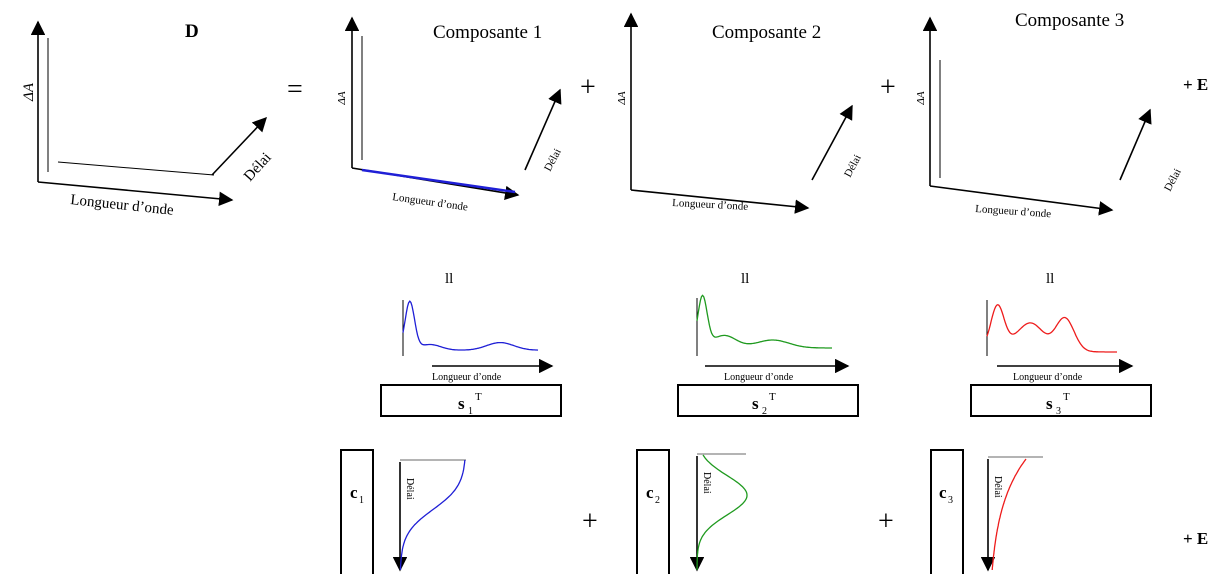 The image size is (1217, 574). What do you see at coordinates (342, 98) in the screenshot?
I see `c1-y-axis-label: ΔA` at bounding box center [342, 98].